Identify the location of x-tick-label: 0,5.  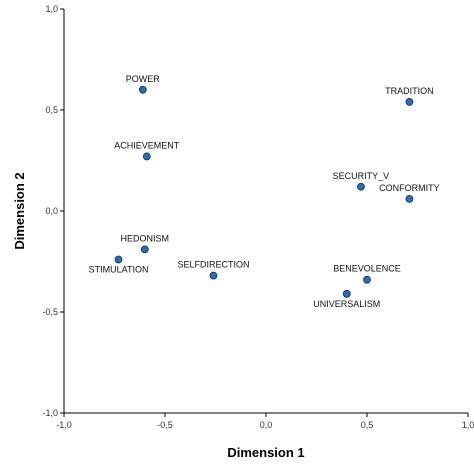
(367, 425).